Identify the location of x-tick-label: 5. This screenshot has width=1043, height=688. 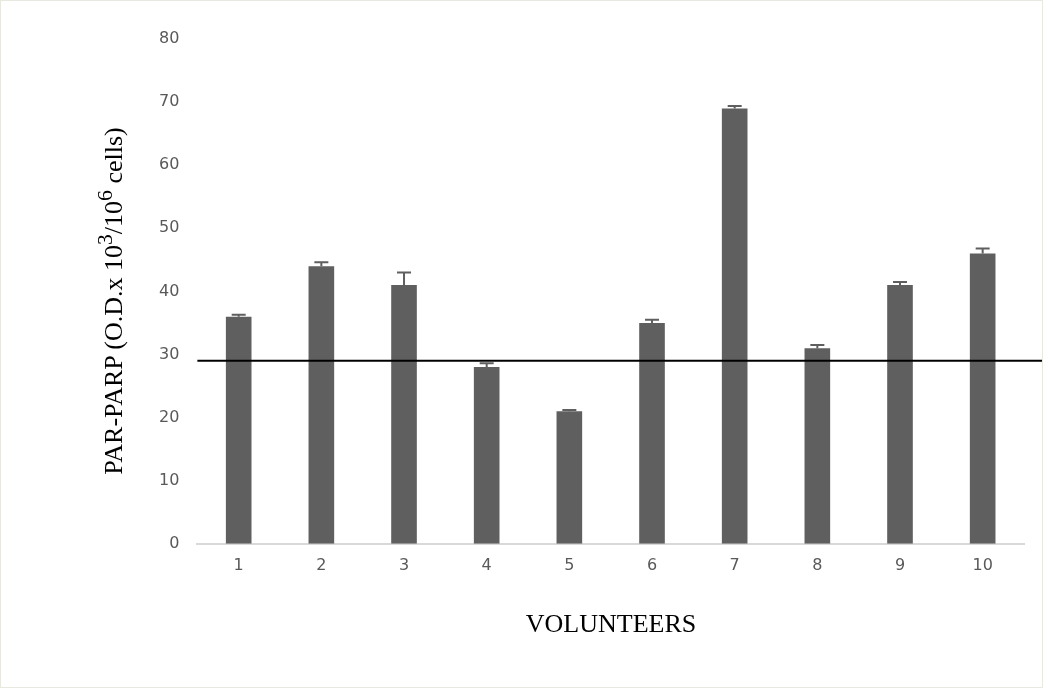
(569, 564).